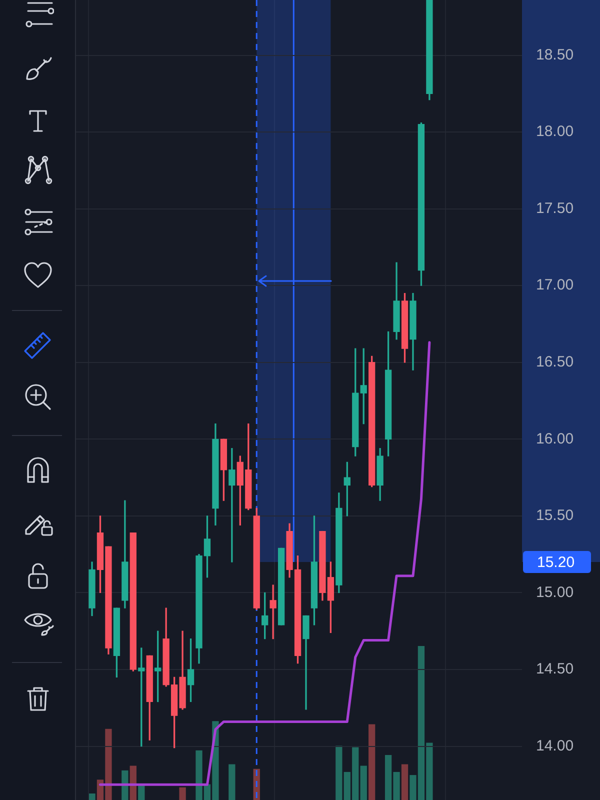 This screenshot has width=600, height=800. What do you see at coordinates (555, 439) in the screenshot?
I see `y-tick-label: 16.00` at bounding box center [555, 439].